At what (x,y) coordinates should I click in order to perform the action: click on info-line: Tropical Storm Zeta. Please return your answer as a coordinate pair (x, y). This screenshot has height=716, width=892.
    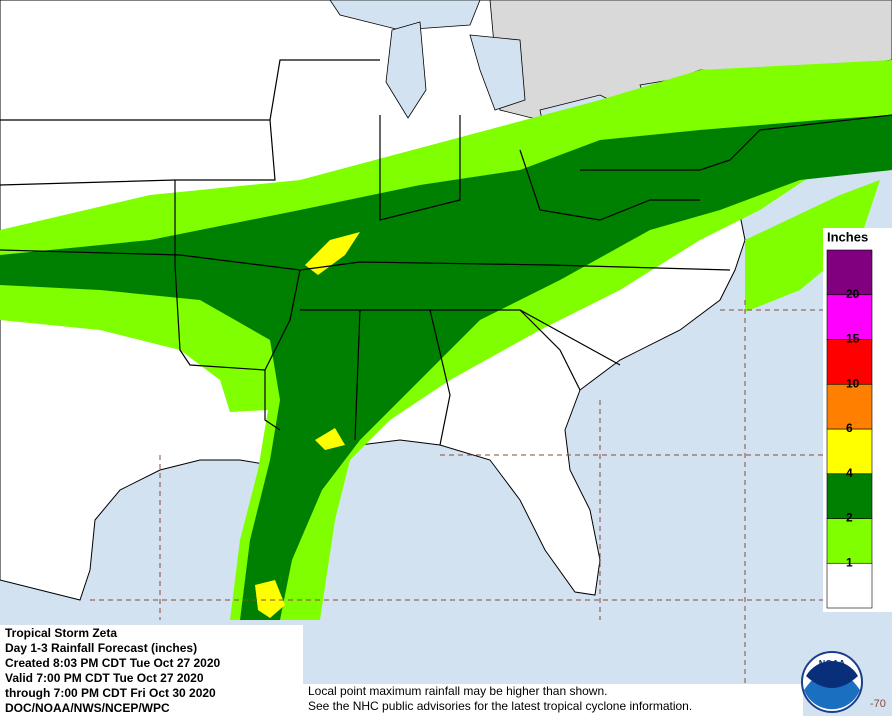
    Looking at the image, I should click on (61, 633).